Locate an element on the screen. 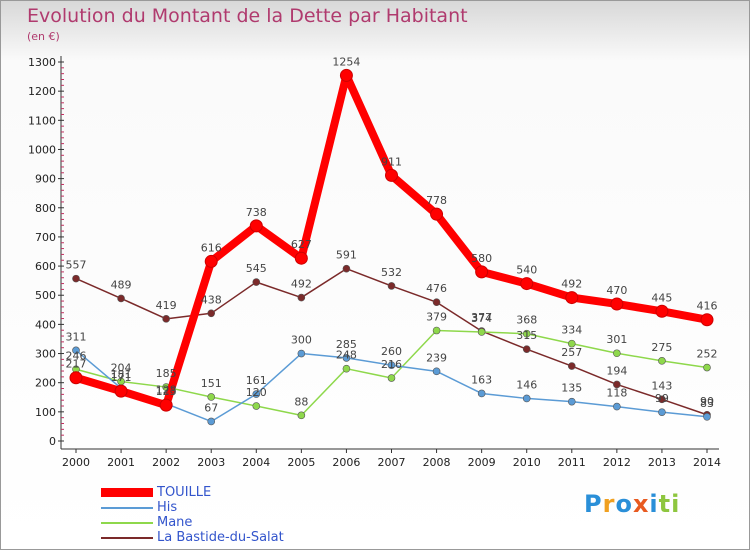 The height and width of the screenshot is (550, 750). x-tick-label: 2004 is located at coordinates (256, 462).